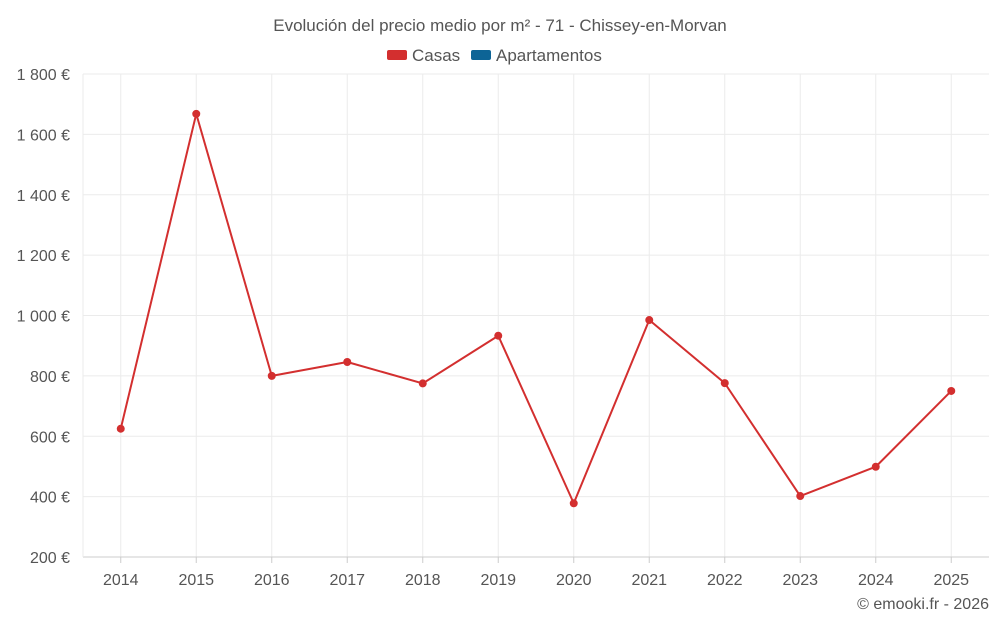 Image resolution: width=1000 pixels, height=625 pixels. Describe the element at coordinates (481, 55) in the screenshot. I see `legend-swatch-apartamentos` at that location.